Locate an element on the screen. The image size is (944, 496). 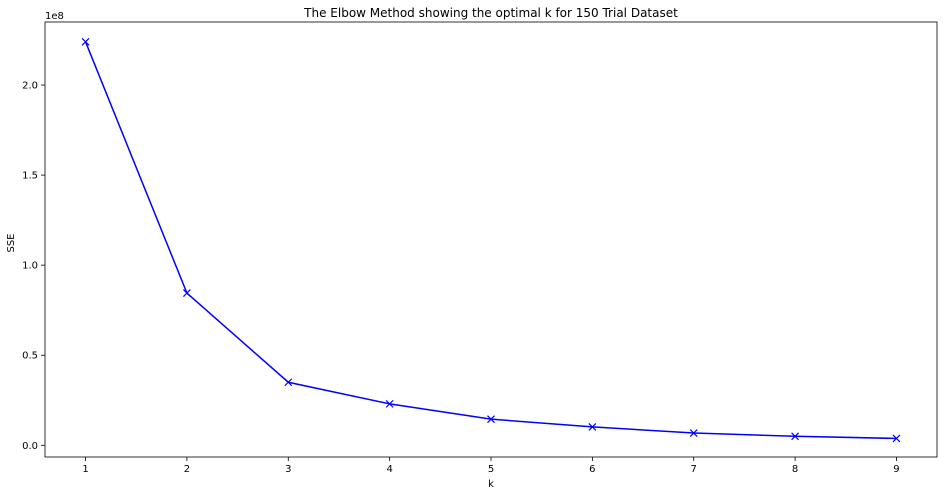
data-point-k4 is located at coordinates (389, 403).